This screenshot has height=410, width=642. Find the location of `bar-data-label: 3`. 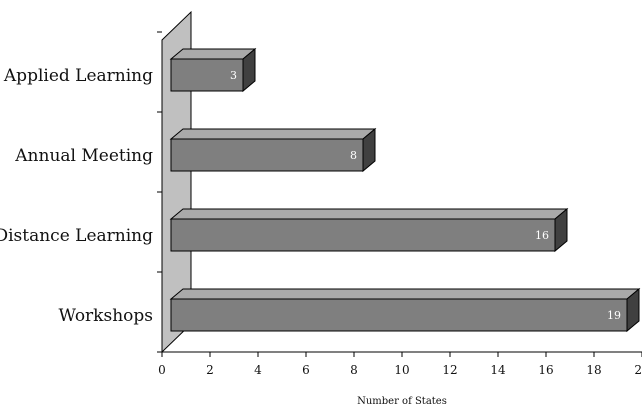

bar-data-label: 3 is located at coordinates (233, 75).